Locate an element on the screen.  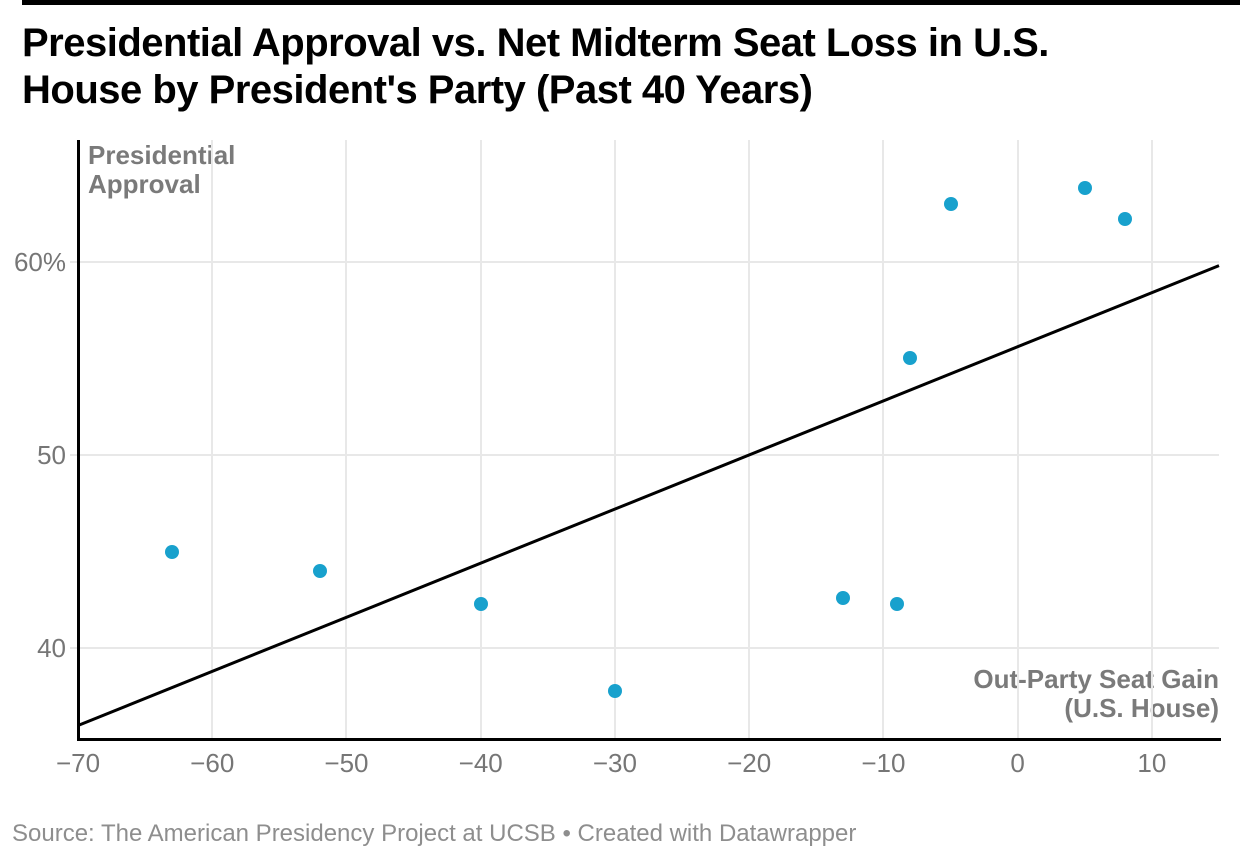
x-tick-label: −30 is located at coordinates (614, 763).